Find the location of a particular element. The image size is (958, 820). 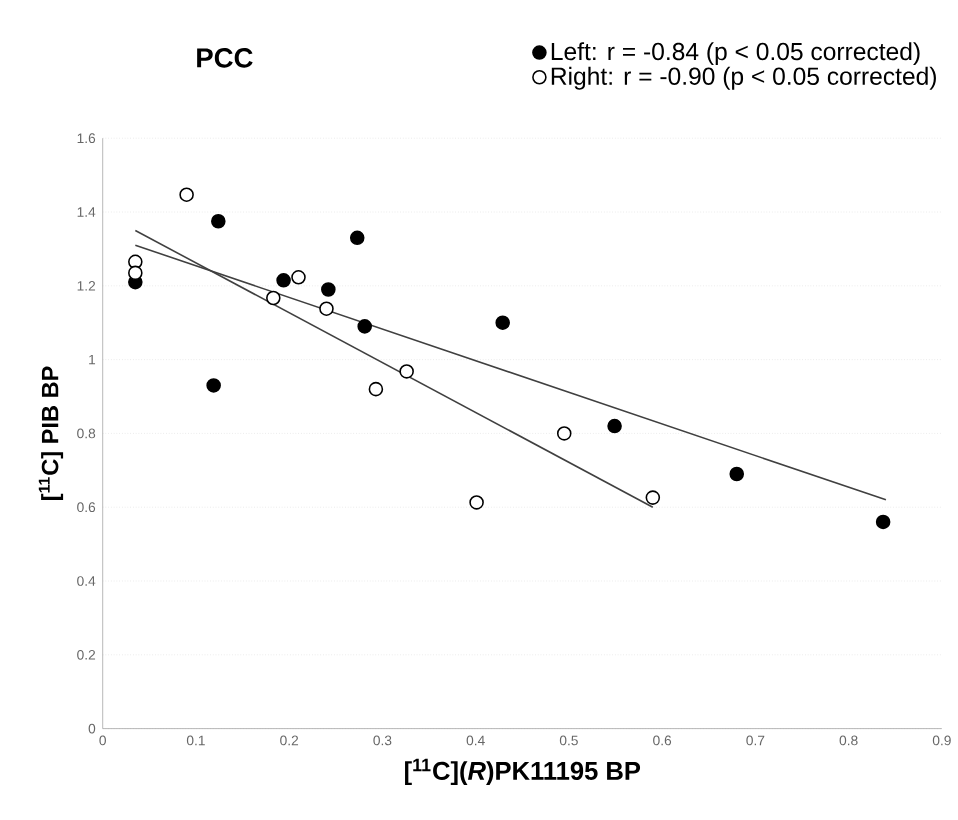

legend-label: Right: r = -0.90 (p < 0.05 corrected) is located at coordinates (743, 79).